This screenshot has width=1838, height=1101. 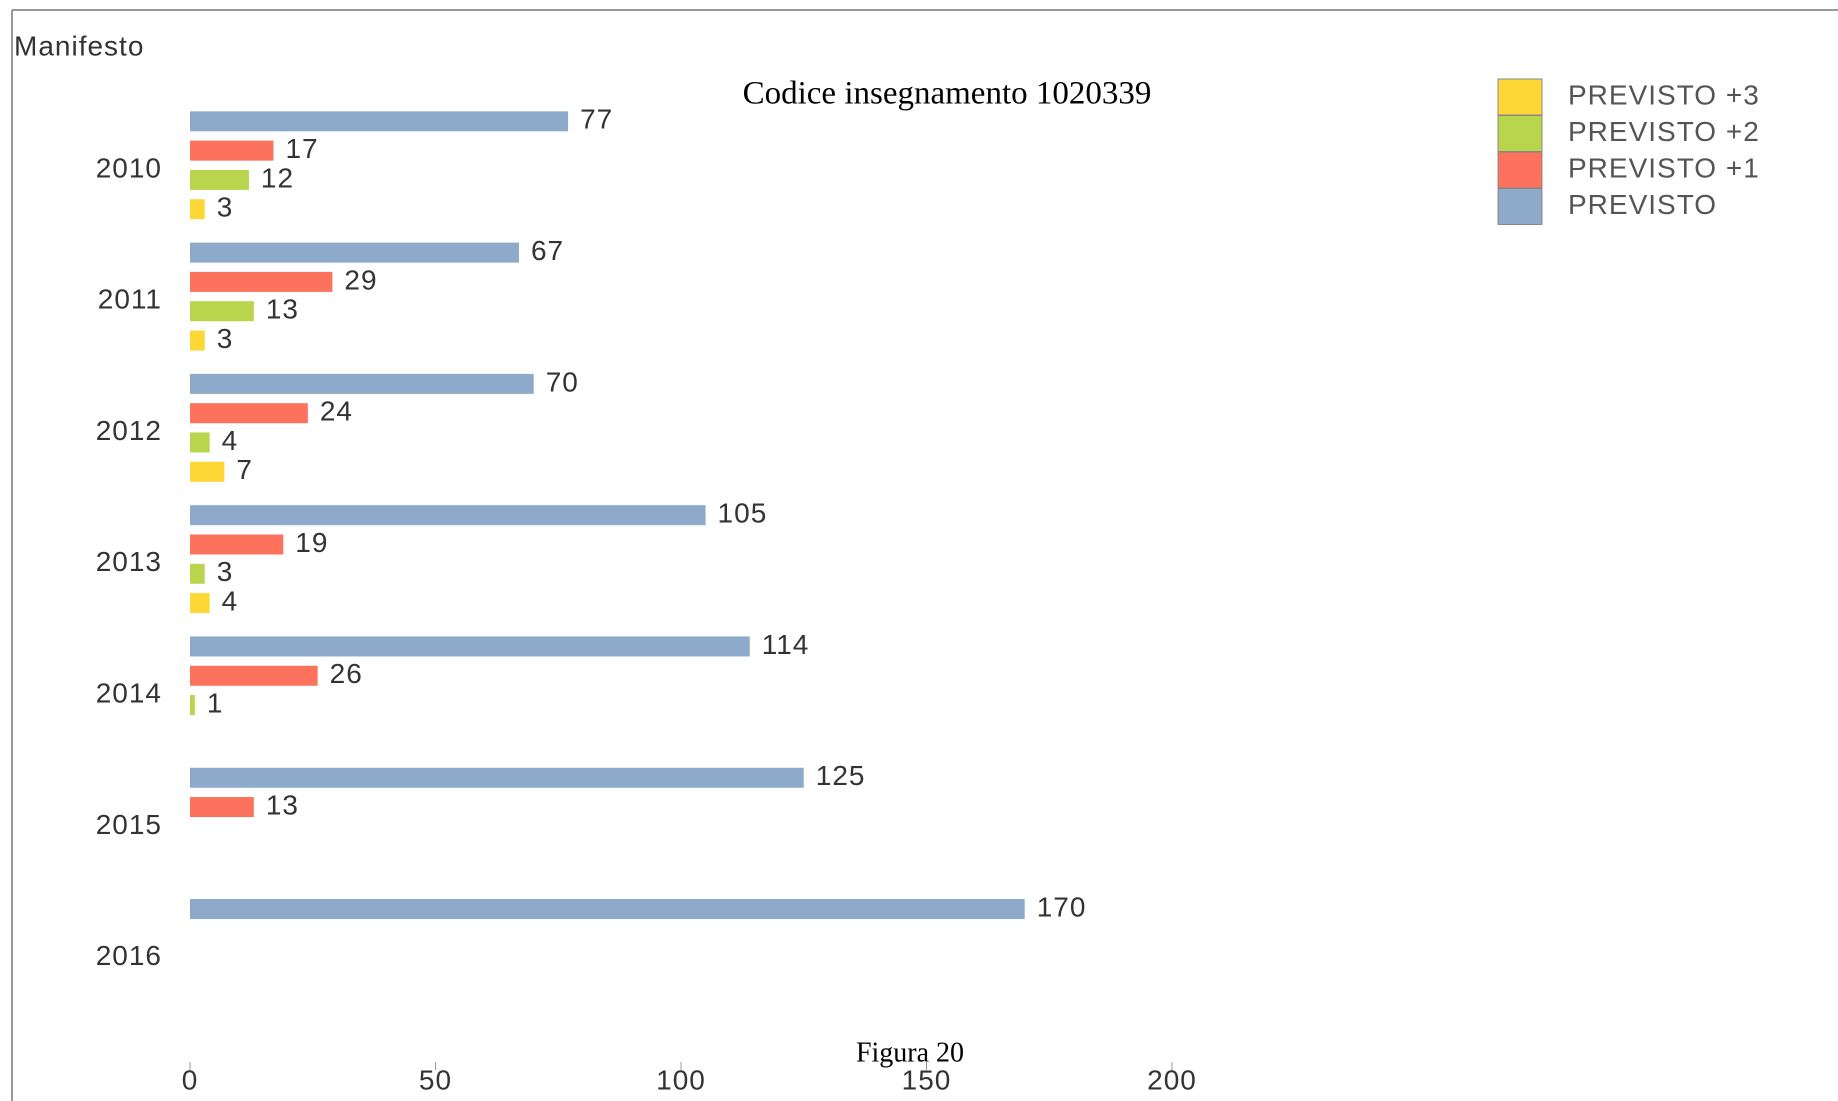 What do you see at coordinates (1664, 131) in the screenshot?
I see `legend-label: PREVISTO +2` at bounding box center [1664, 131].